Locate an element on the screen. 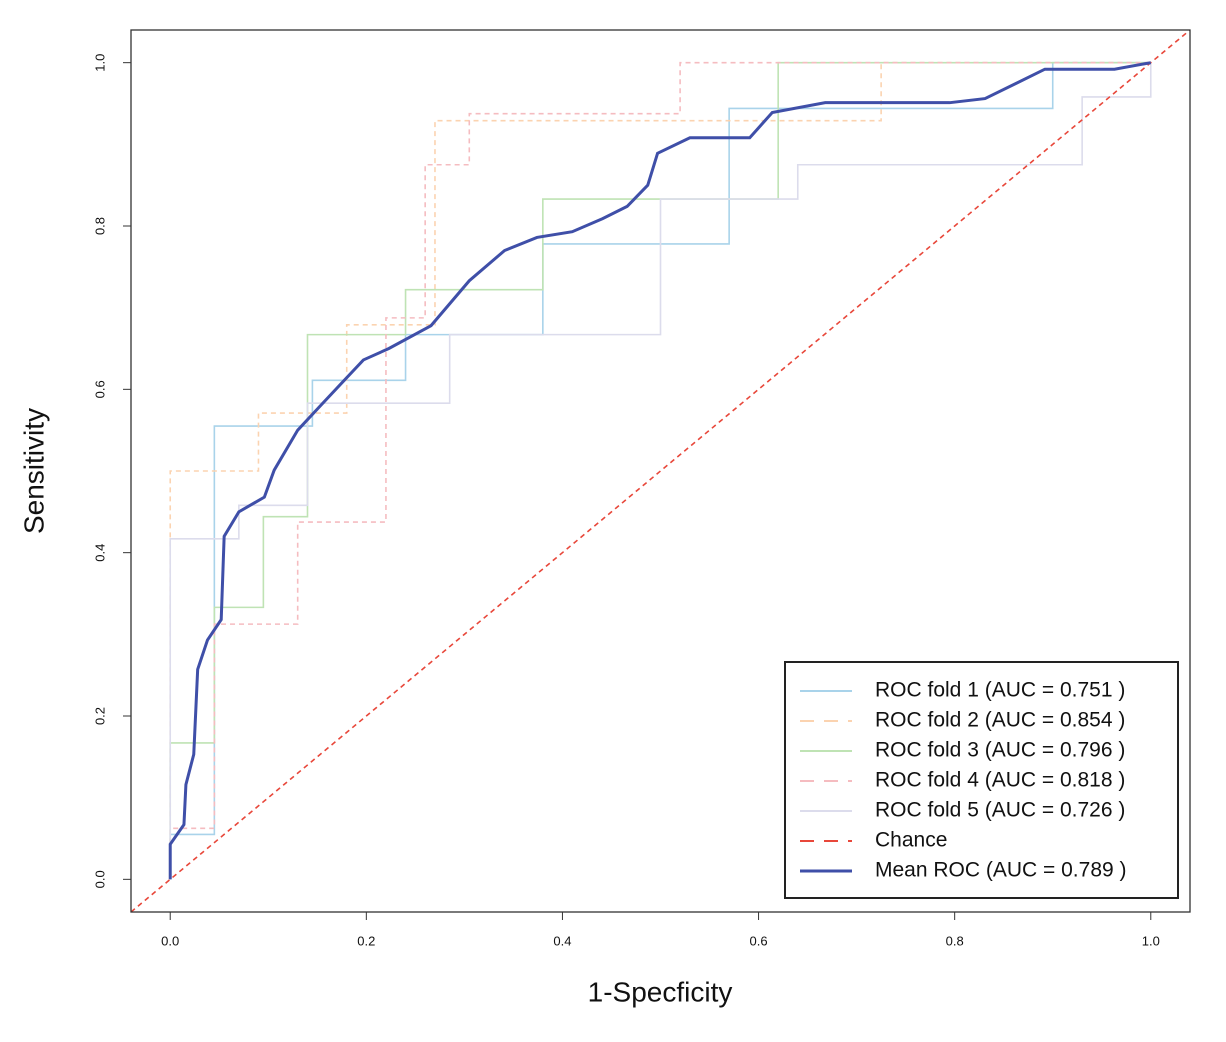  y-tick-label: 1.0 is located at coordinates (99, 63).